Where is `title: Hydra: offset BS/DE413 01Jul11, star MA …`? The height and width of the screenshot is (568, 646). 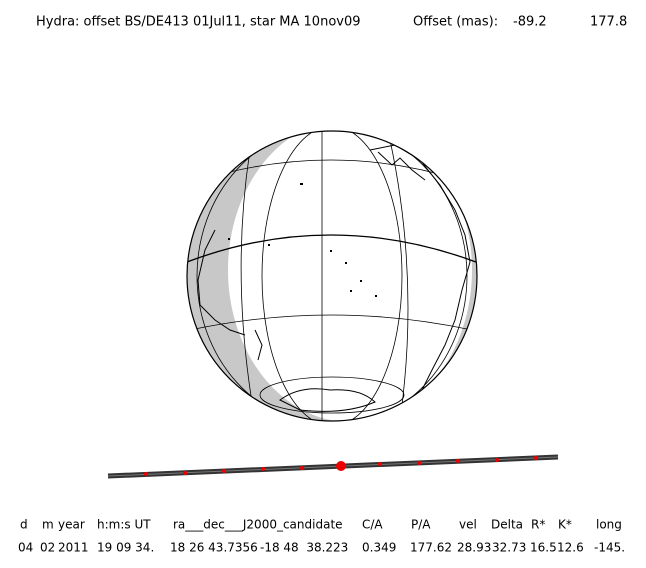
title: Hydra: offset BS/DE413 01Jul11, star MA … is located at coordinates (198, 22).